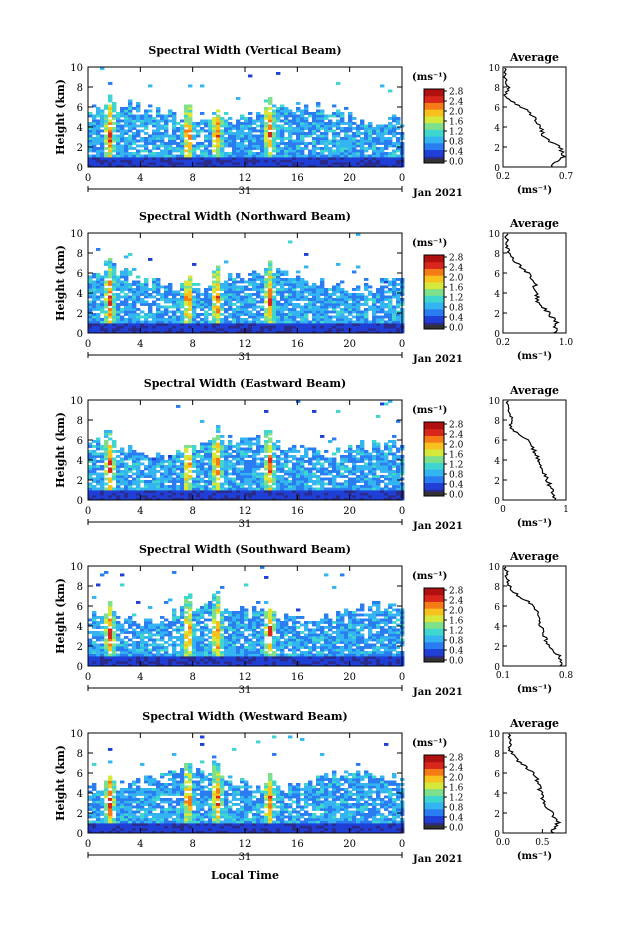 The height and width of the screenshot is (929, 620). What do you see at coordinates (60, 450) in the screenshot?
I see `y-axis-label: Height (km)` at bounding box center [60, 450].